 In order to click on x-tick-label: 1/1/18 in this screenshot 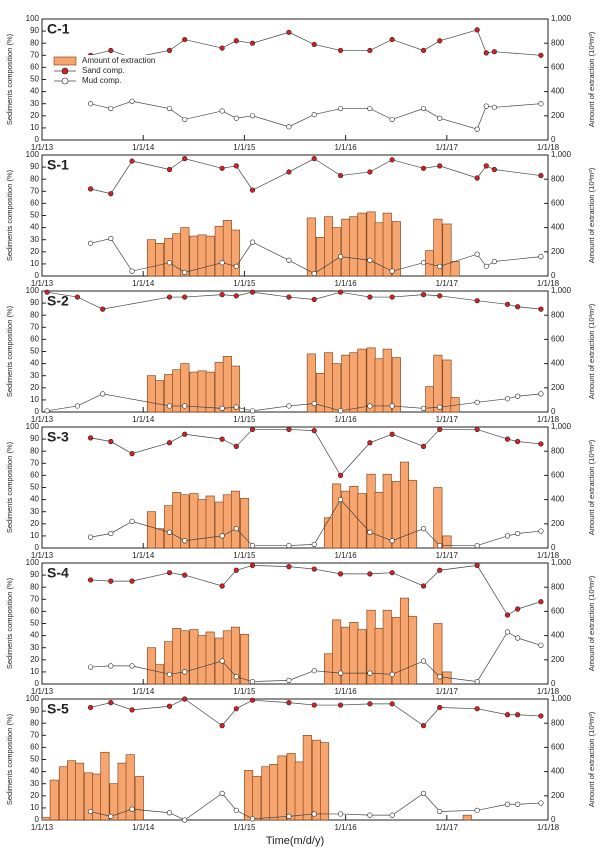, I will do `click(548, 555)`.